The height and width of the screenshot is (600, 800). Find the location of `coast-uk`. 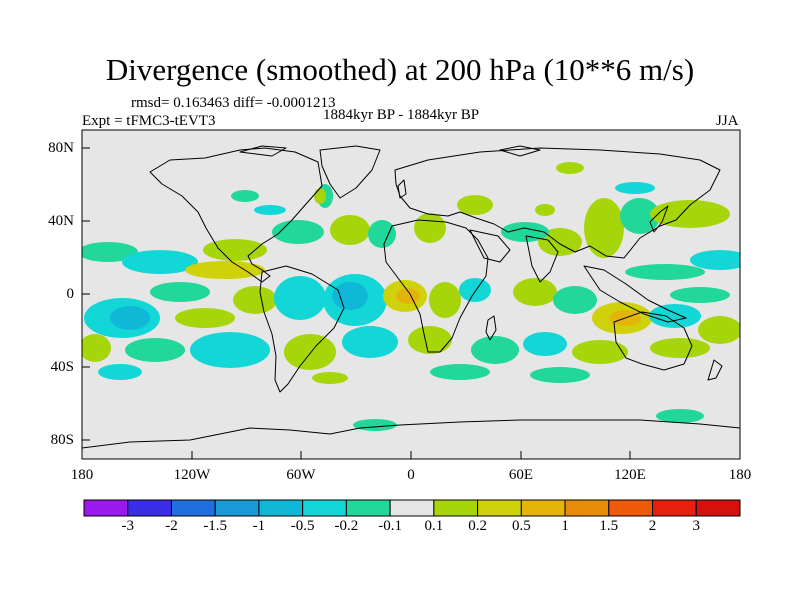

coast-uk is located at coordinates (402, 189).